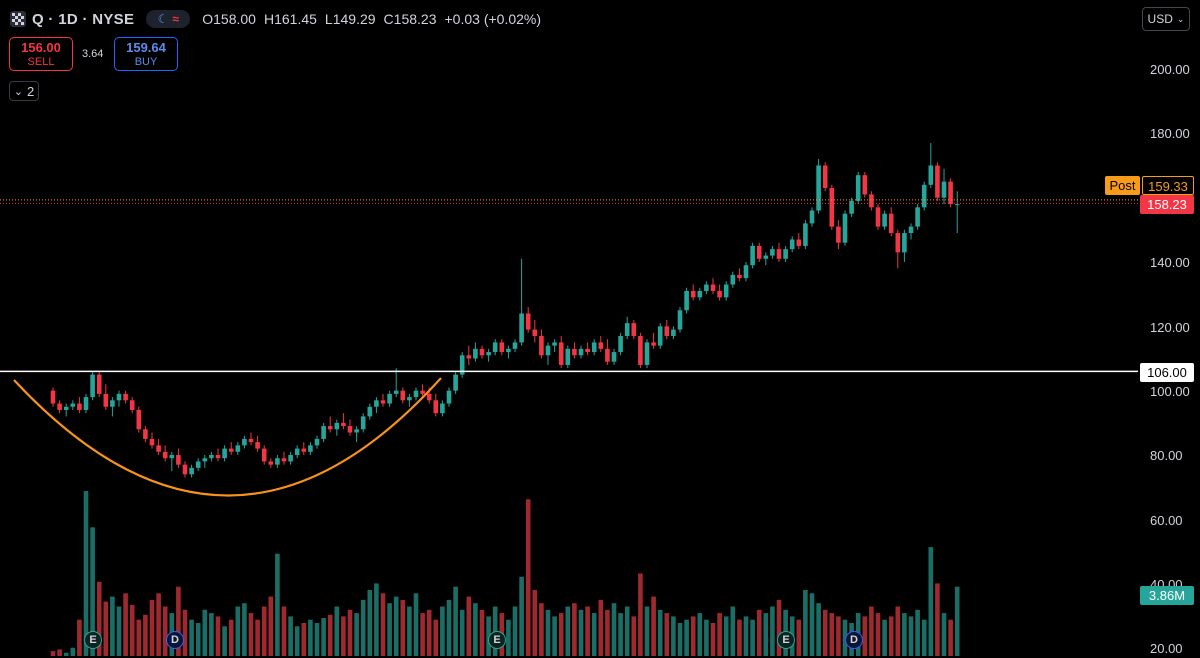  I want to click on moon-icon: ☾, so click(163, 19).